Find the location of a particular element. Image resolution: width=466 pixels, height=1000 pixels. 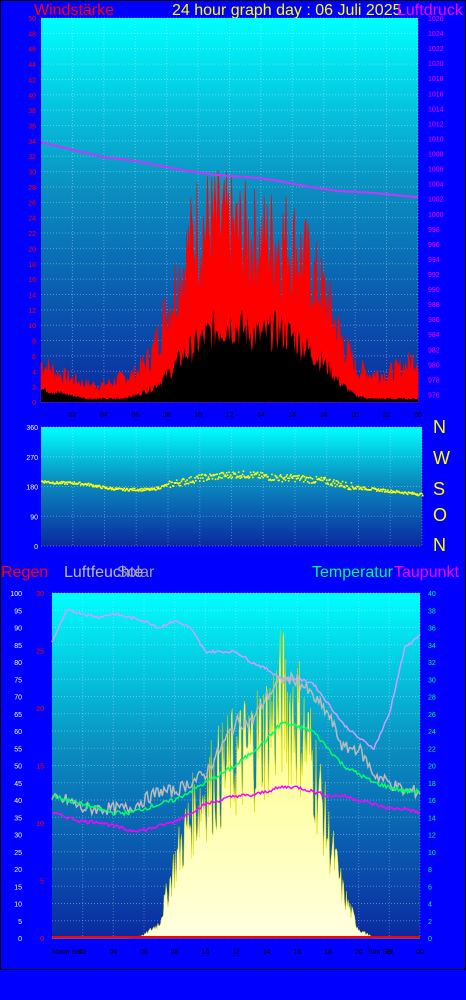

humidity-y-tick-label: 95 is located at coordinates (18, 611).